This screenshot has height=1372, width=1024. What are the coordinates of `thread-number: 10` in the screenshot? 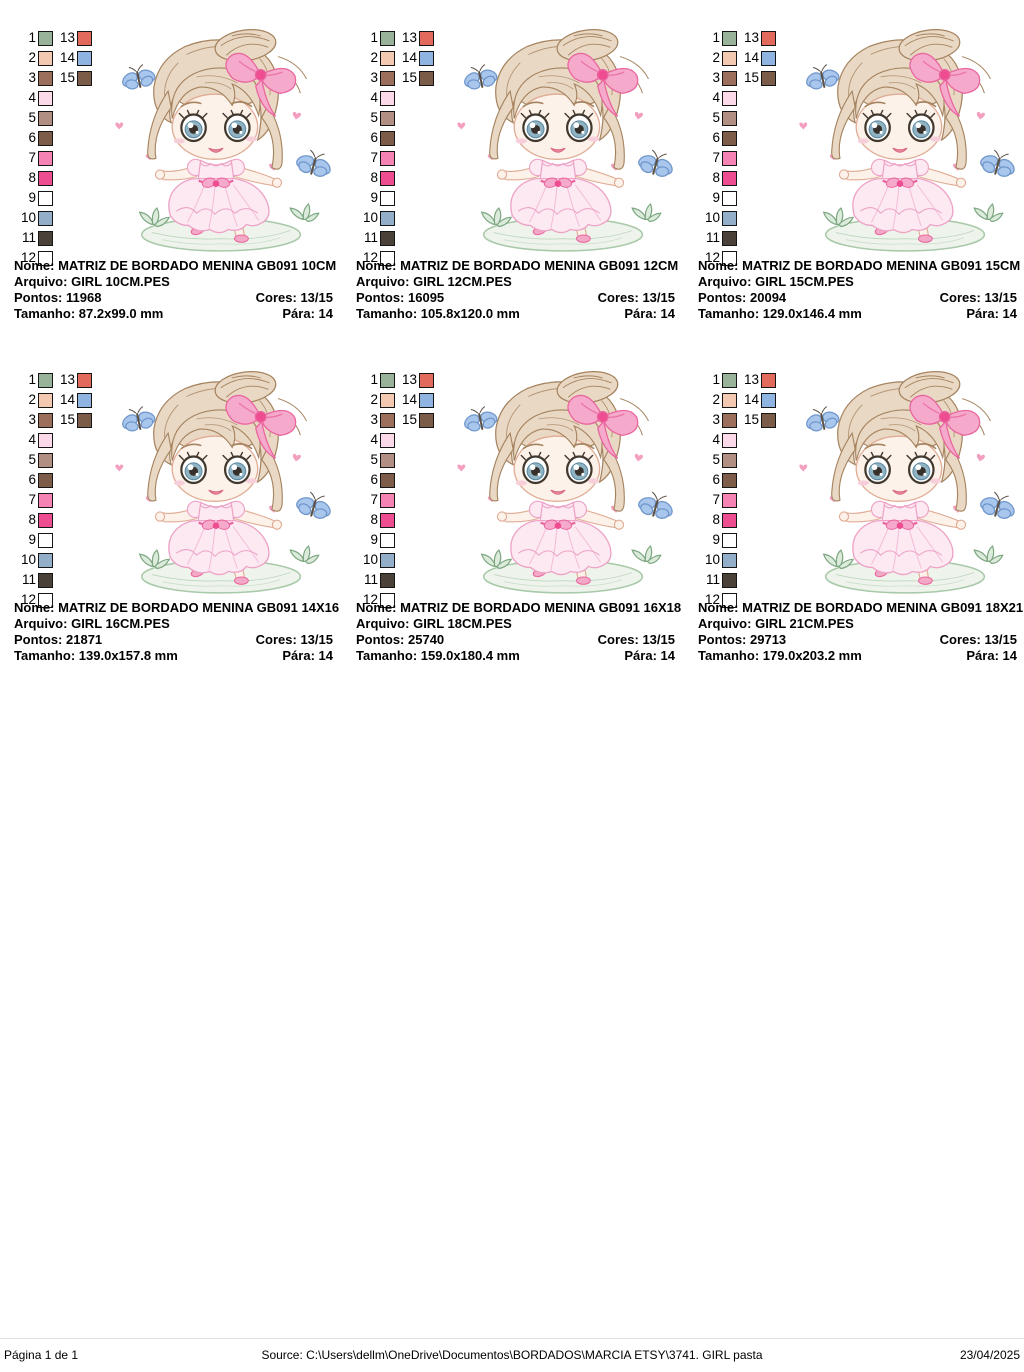 It's located at (370, 217).